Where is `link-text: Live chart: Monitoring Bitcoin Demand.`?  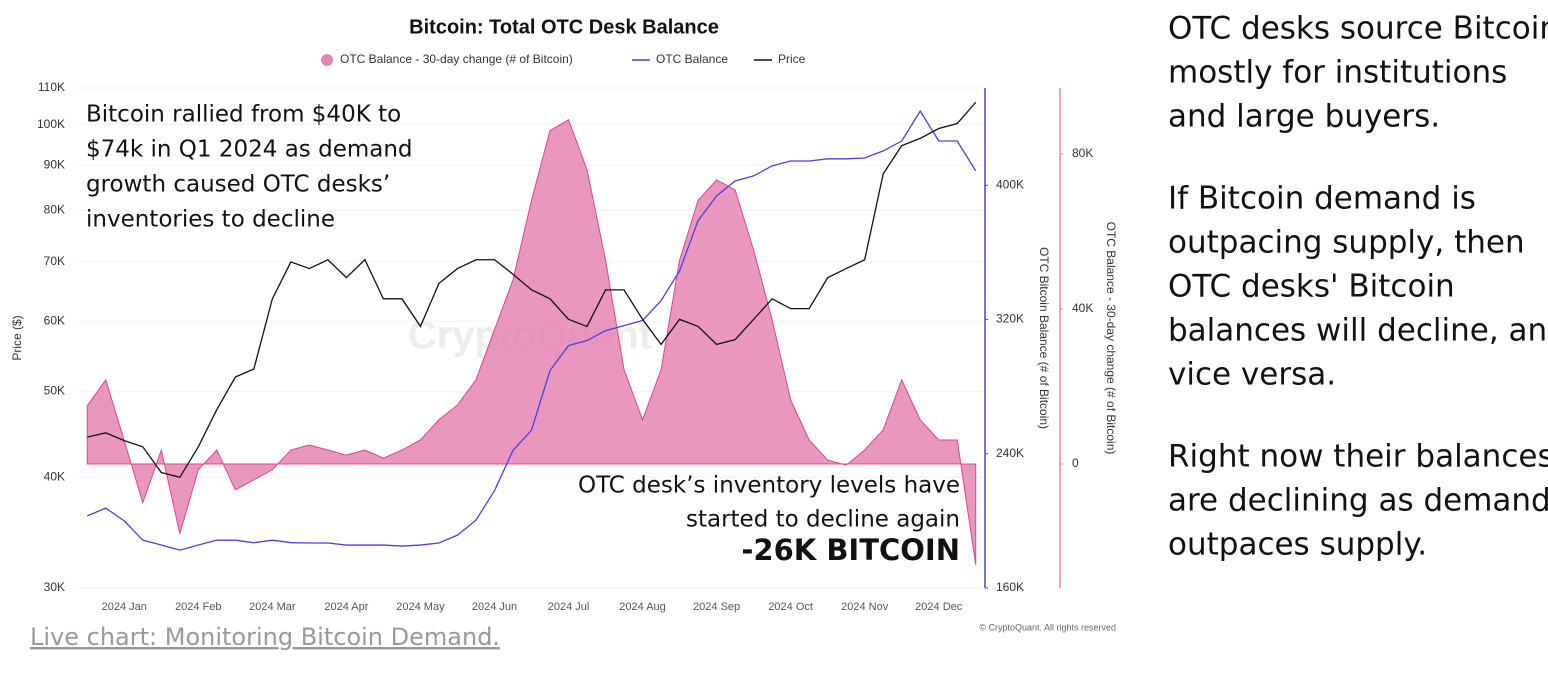 link-text: Live chart: Monitoring Bitcoin Demand. is located at coordinates (265, 637).